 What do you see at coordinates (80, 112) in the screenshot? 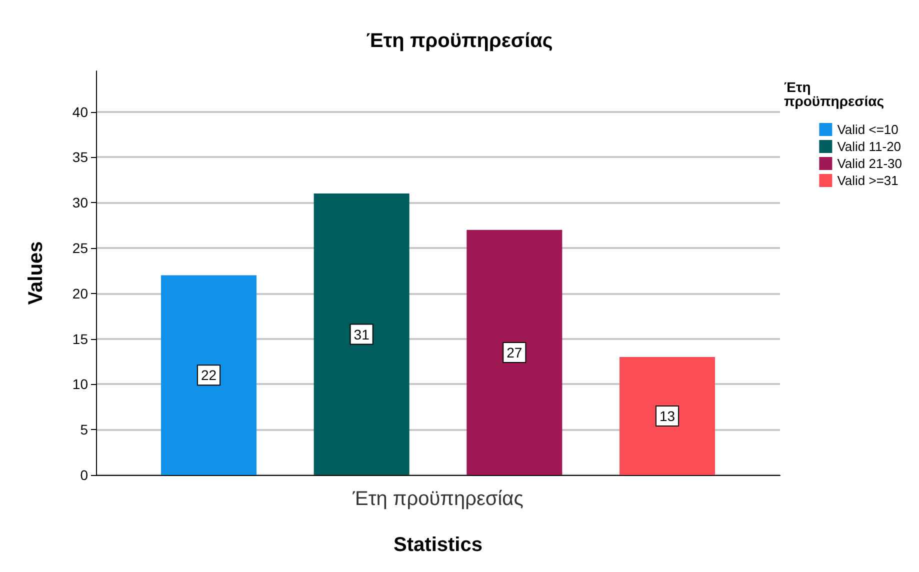
I see `y-tick-label: 40` at bounding box center [80, 112].